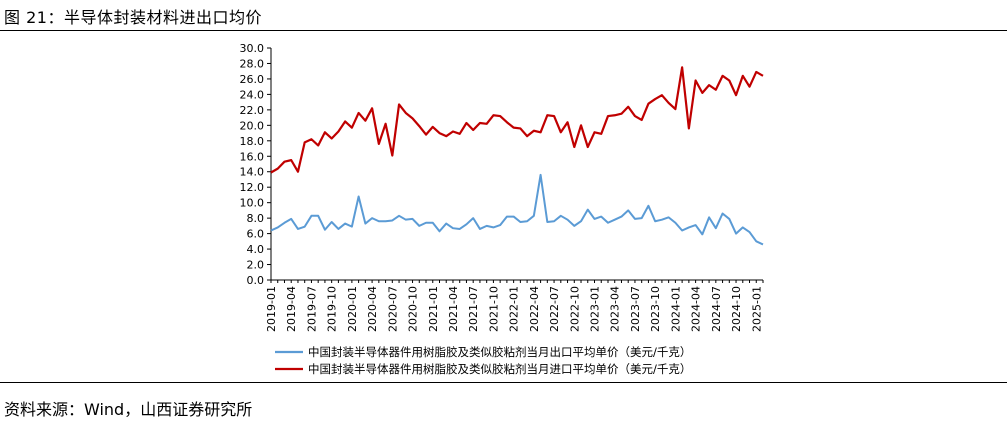 The height and width of the screenshot is (423, 1007). Describe the element at coordinates (503, 30) in the screenshot. I see `top-rule` at that location.